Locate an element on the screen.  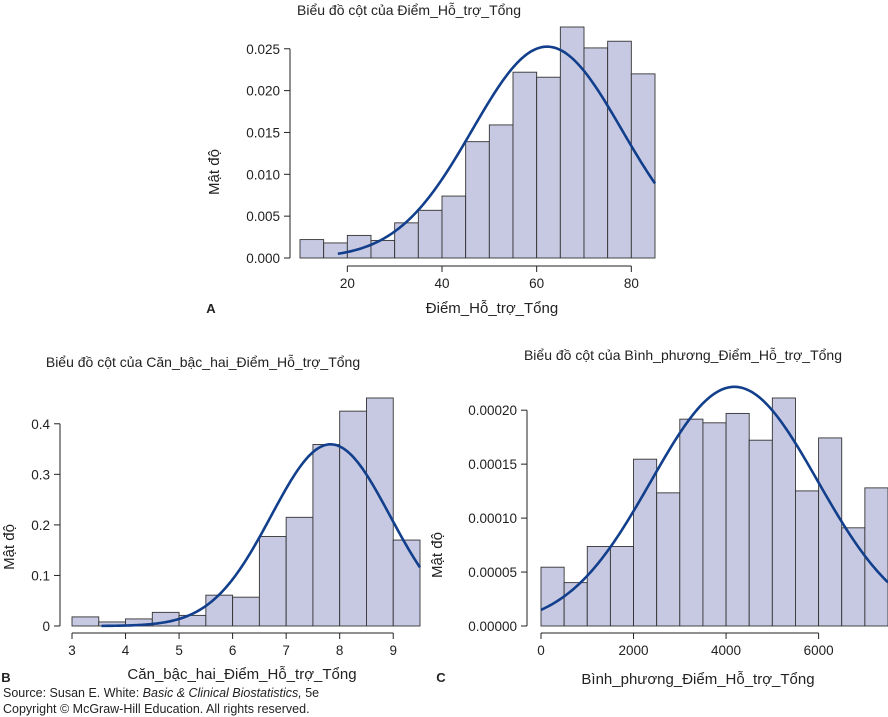
x-tick-label: 6000 is located at coordinates (819, 650).